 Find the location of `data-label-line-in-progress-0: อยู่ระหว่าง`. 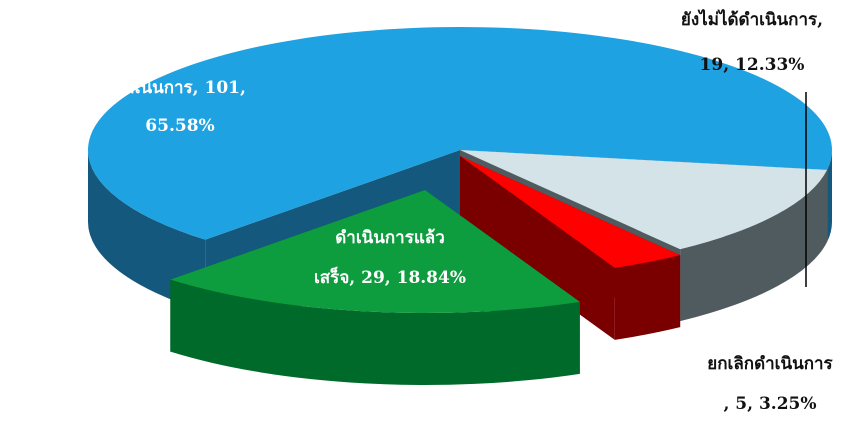

data-label-line-in-progress-0: อยู่ระหว่าง is located at coordinates (179, 50).